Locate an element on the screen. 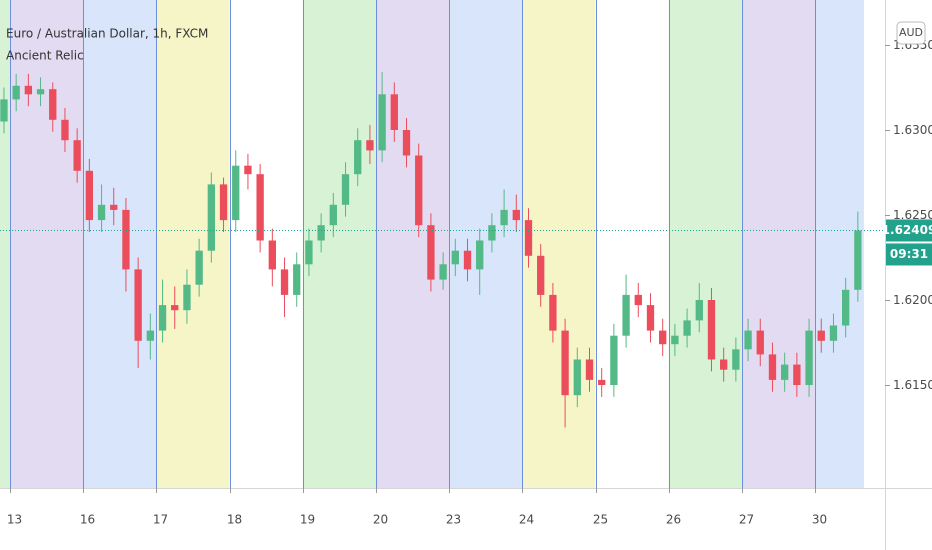 Image resolution: width=932 pixels, height=550 pixels. currency-button is located at coordinates (911, 33).